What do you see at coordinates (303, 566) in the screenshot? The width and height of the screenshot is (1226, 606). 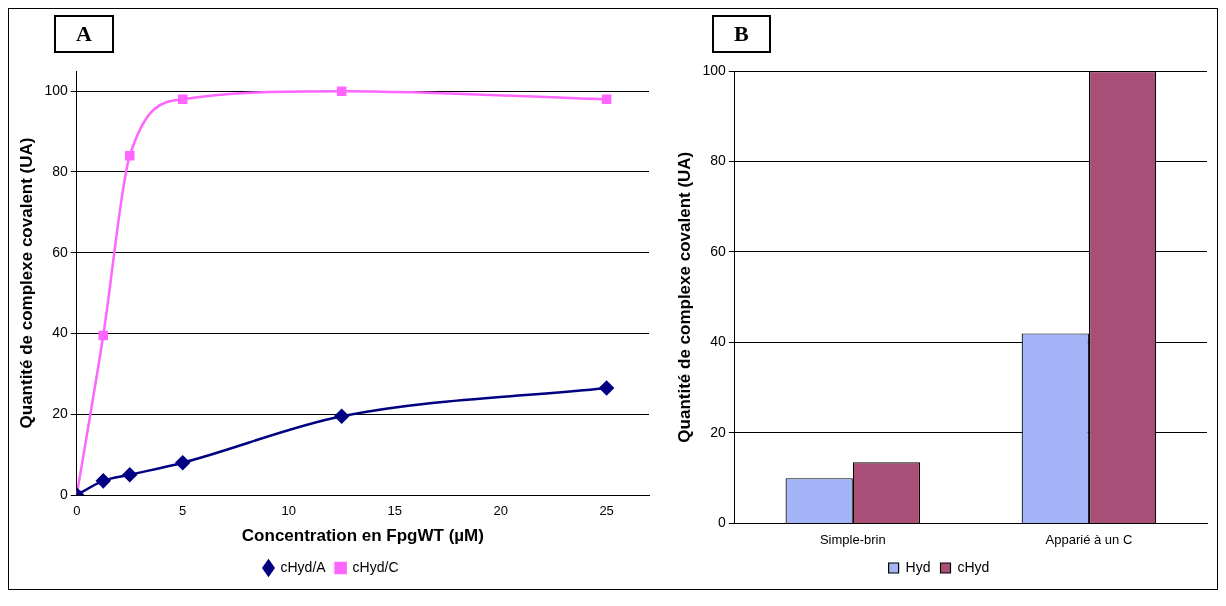 I see `legend-label: cHyd/A` at bounding box center [303, 566].